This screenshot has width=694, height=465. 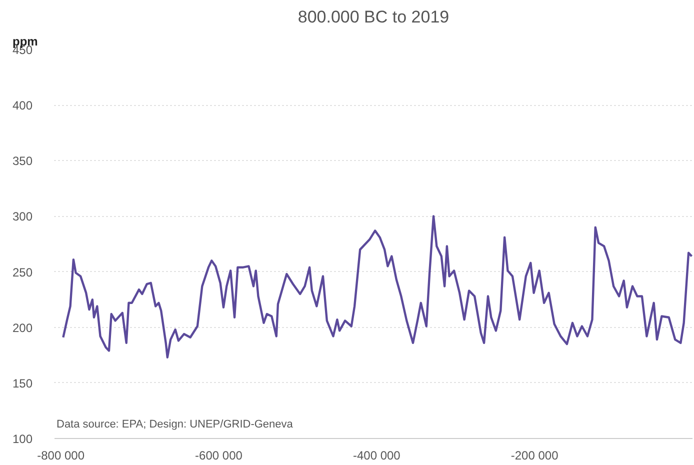 I want to click on y-tick-label: 100, so click(x=22, y=439).